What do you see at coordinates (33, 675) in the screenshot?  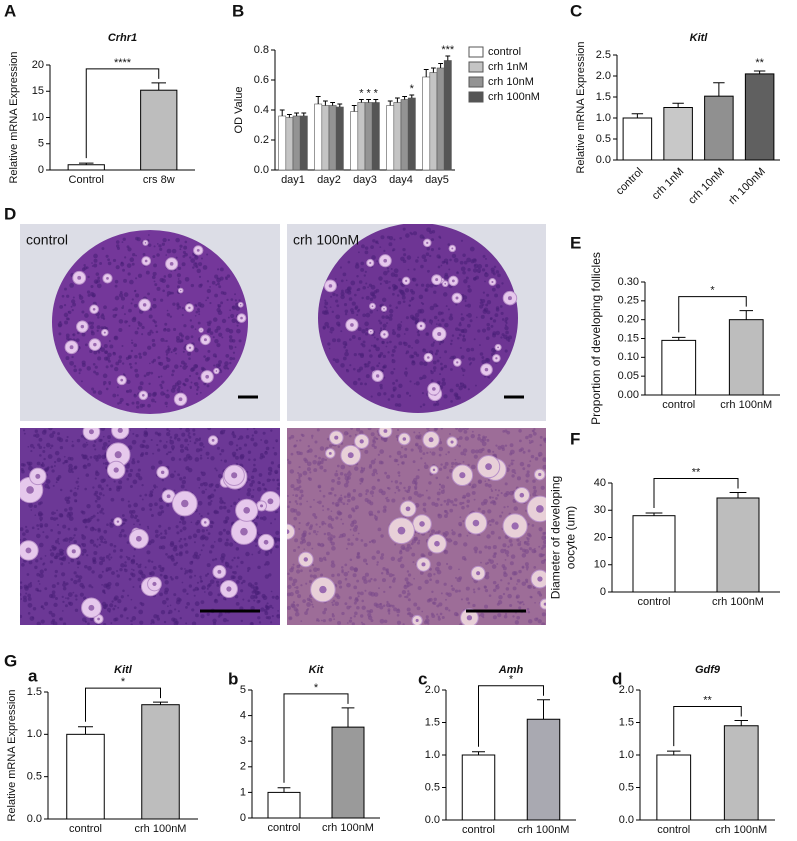 I see `panel-label: a` at bounding box center [33, 675].